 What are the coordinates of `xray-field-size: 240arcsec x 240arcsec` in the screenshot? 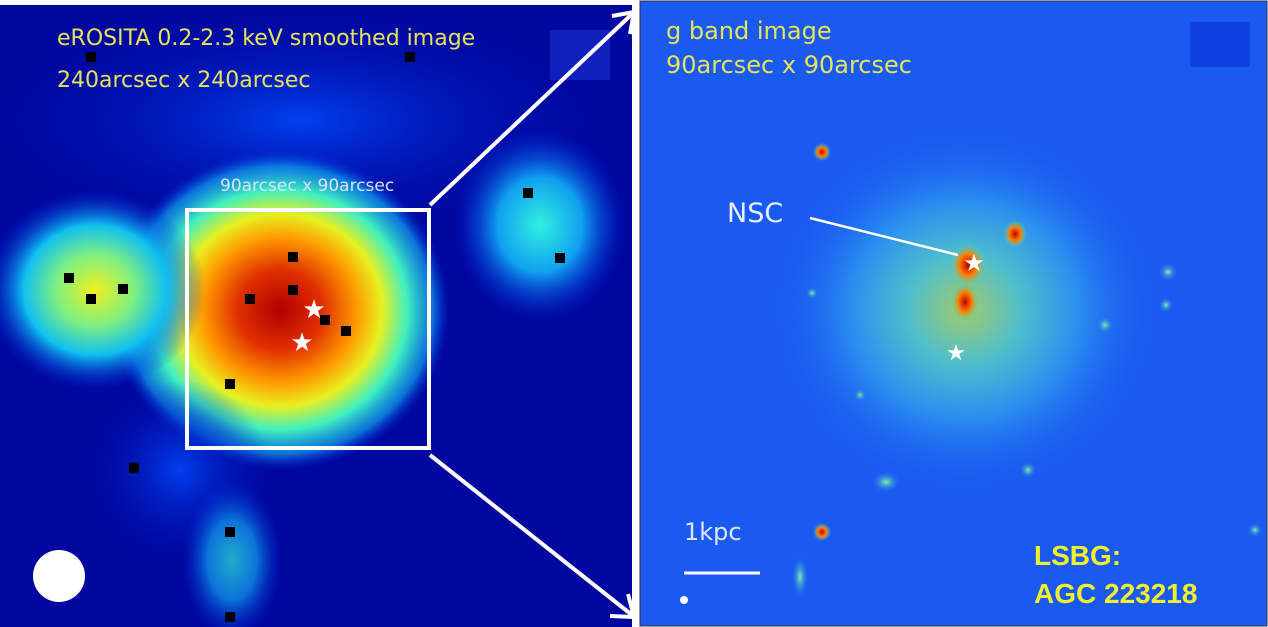 It's located at (184, 80).